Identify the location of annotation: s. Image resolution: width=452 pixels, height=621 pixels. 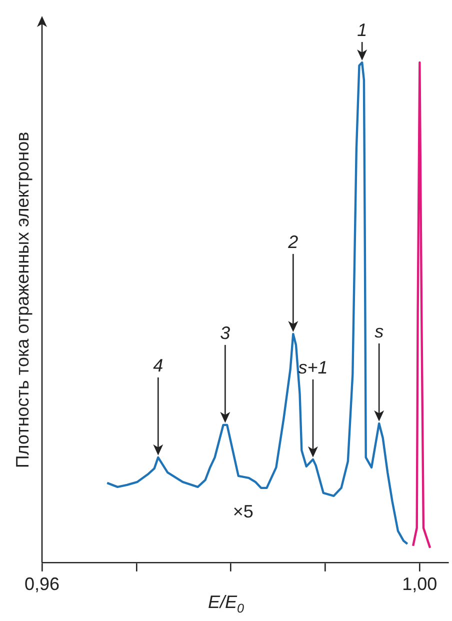
(379, 331).